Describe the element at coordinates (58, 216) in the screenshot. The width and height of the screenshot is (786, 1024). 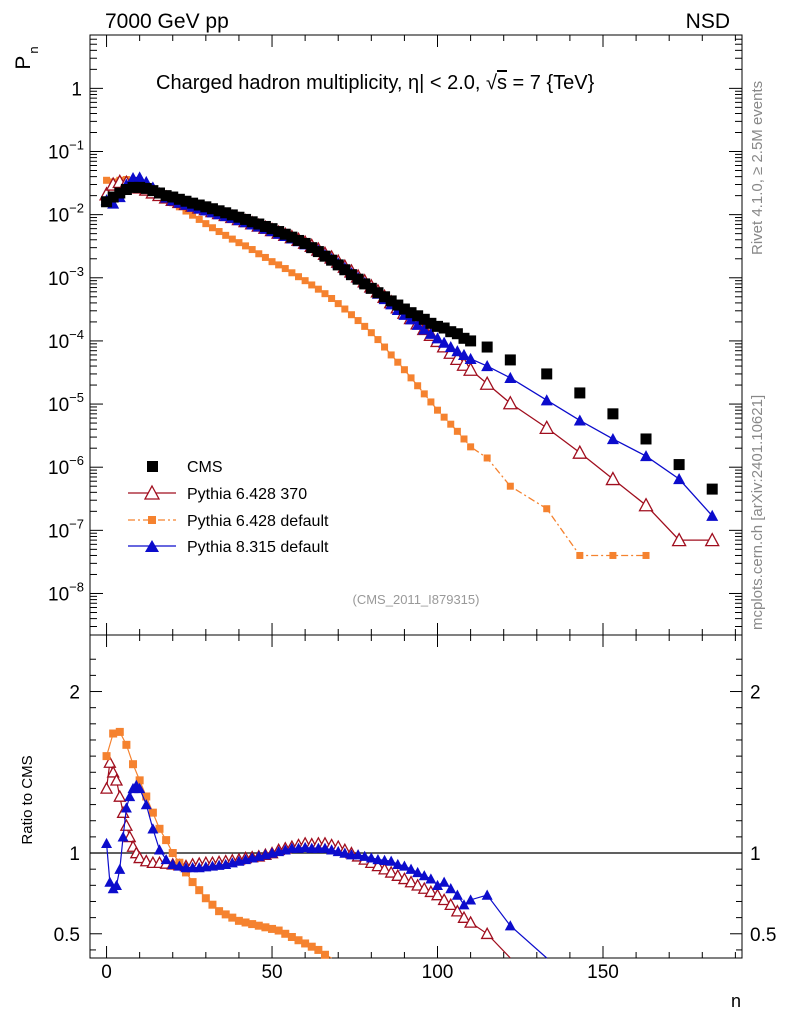
I see `ytick-label-base: 10` at that location.